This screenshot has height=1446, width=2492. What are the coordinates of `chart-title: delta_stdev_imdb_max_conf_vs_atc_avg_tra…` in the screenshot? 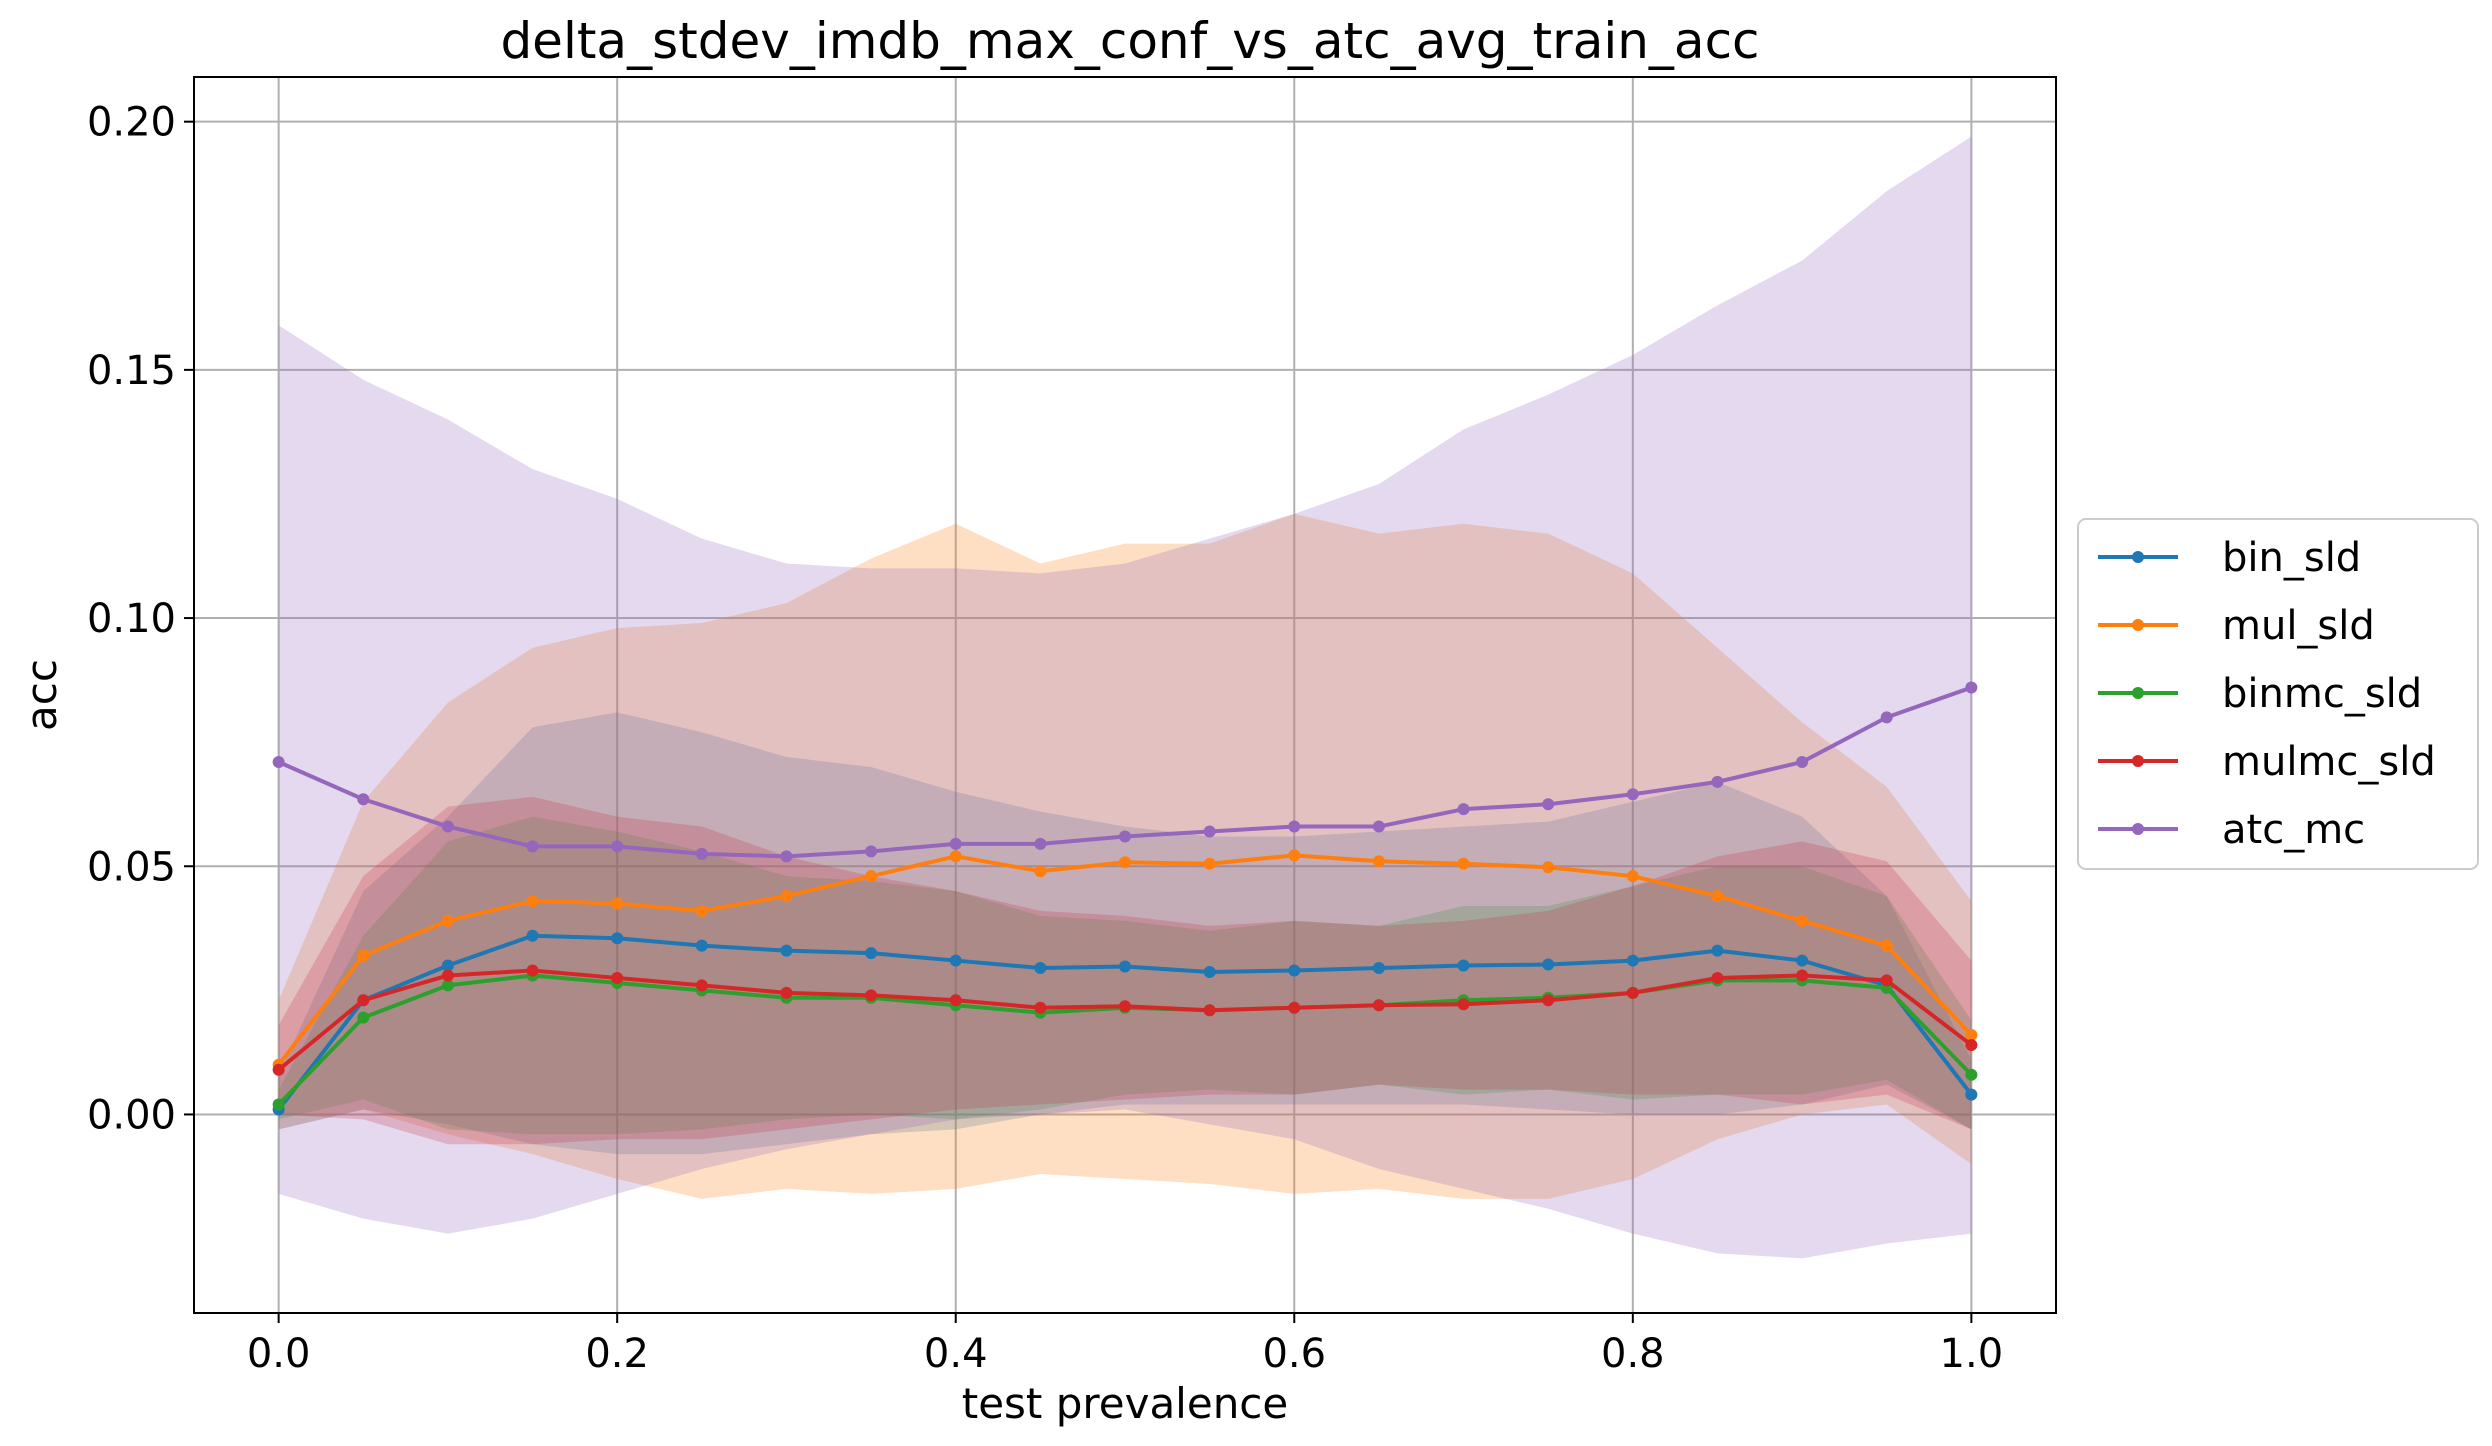 It's located at (1129, 41).